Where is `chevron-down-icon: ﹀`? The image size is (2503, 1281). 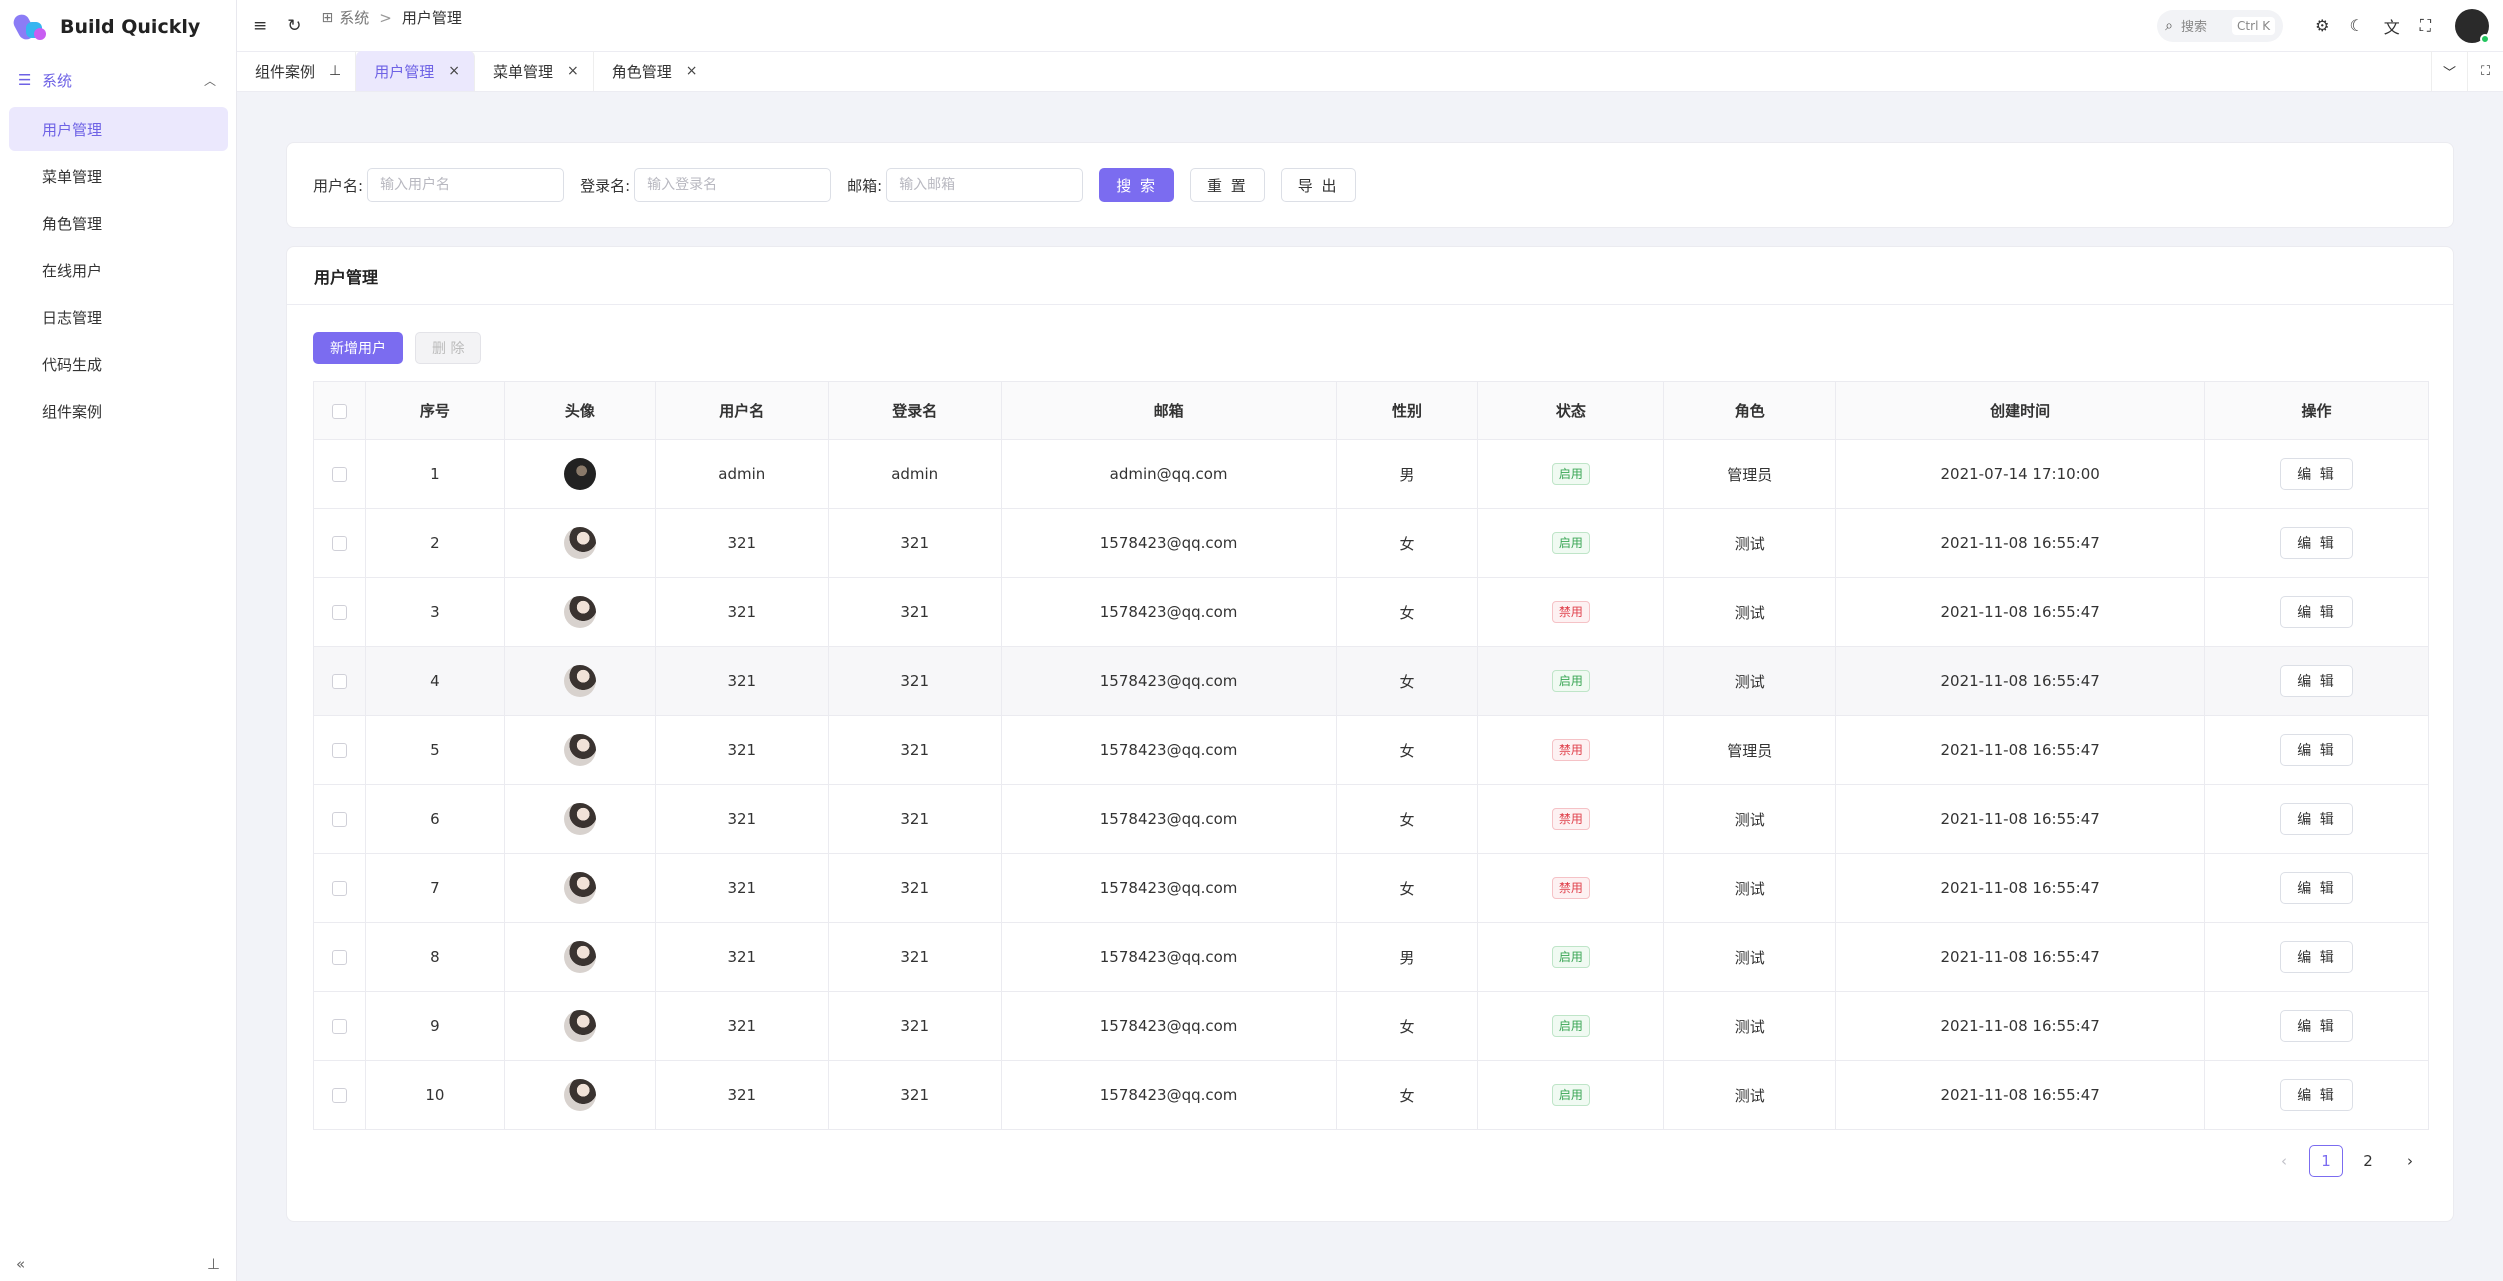
chevron-down-icon: ﹀ is located at coordinates (2449, 71).